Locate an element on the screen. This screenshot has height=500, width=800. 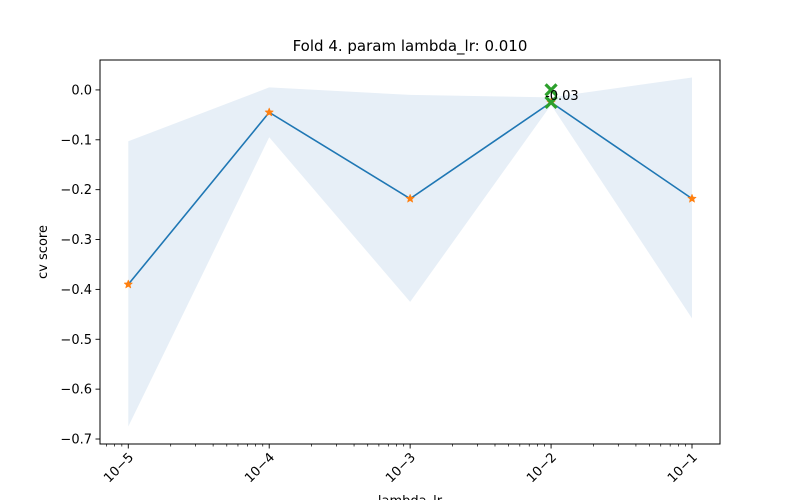
x-tick-label: 10−2 is located at coordinates (542, 468).